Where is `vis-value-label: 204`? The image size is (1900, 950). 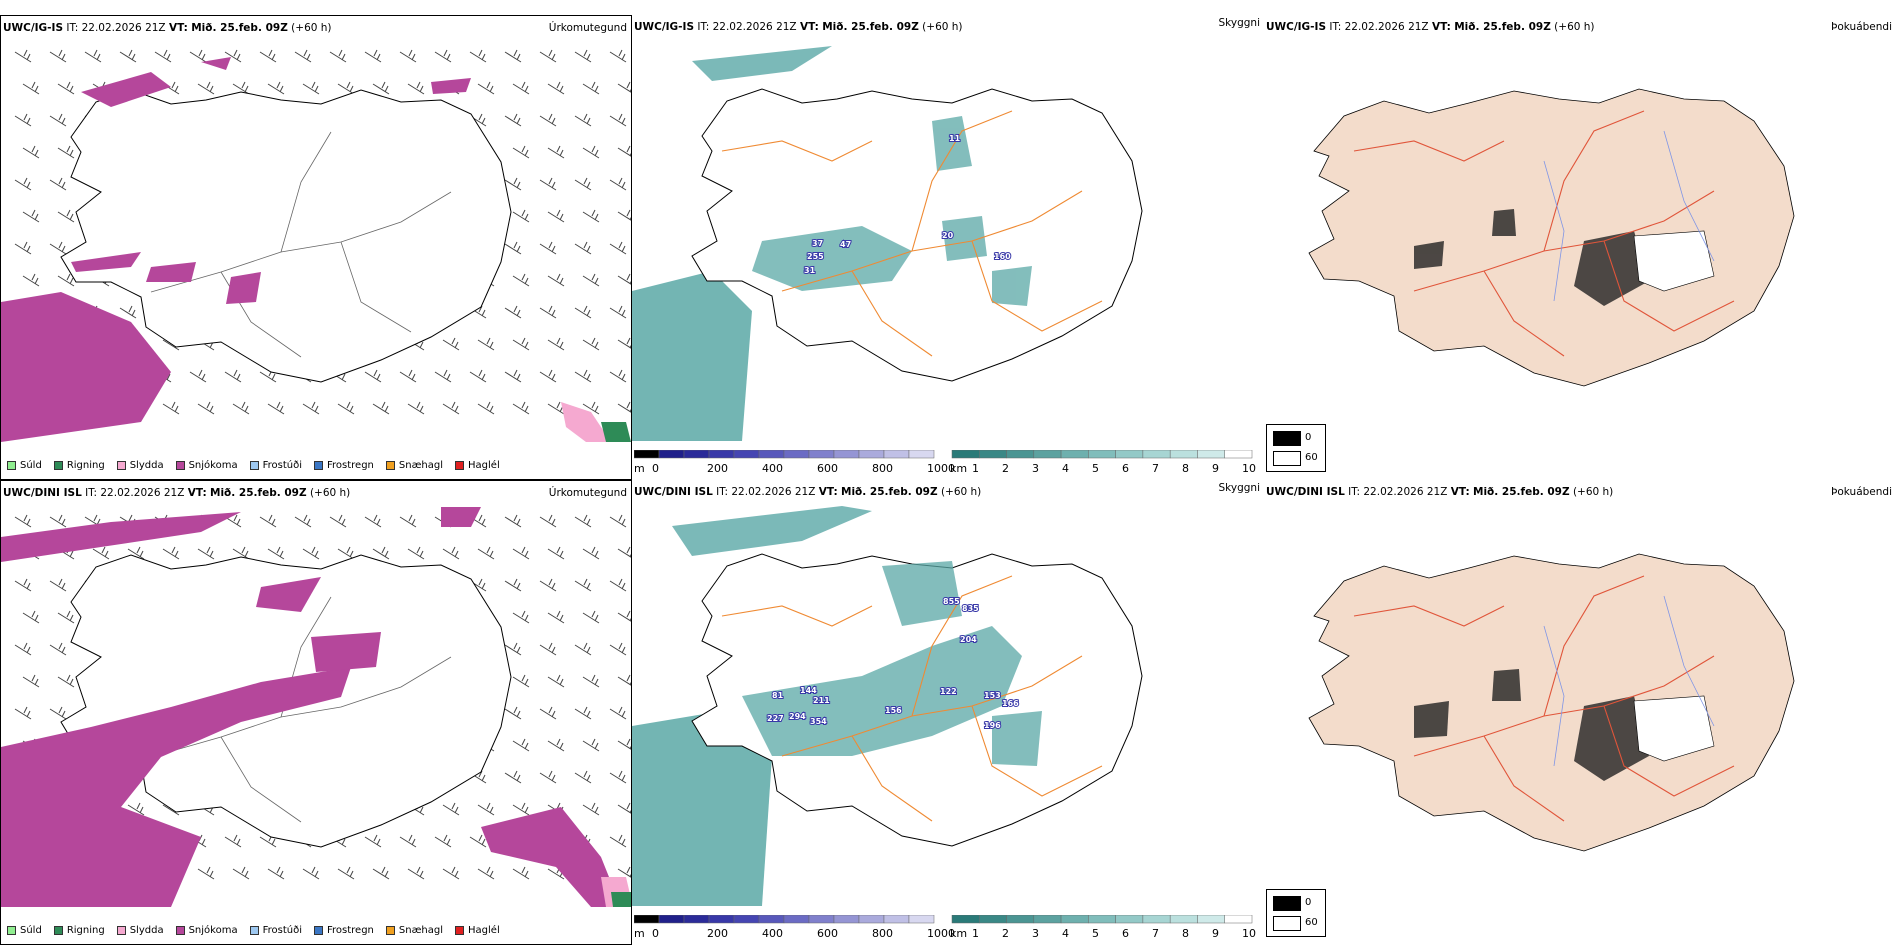
vis-value-label: 204 is located at coordinates (968, 639).